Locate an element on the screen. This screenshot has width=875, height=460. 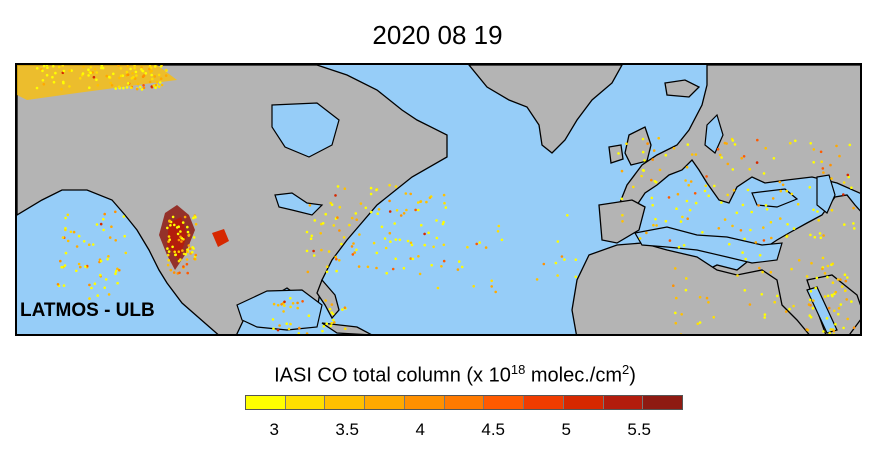
colorbar-tick-label: 5 is located at coordinates (566, 429).